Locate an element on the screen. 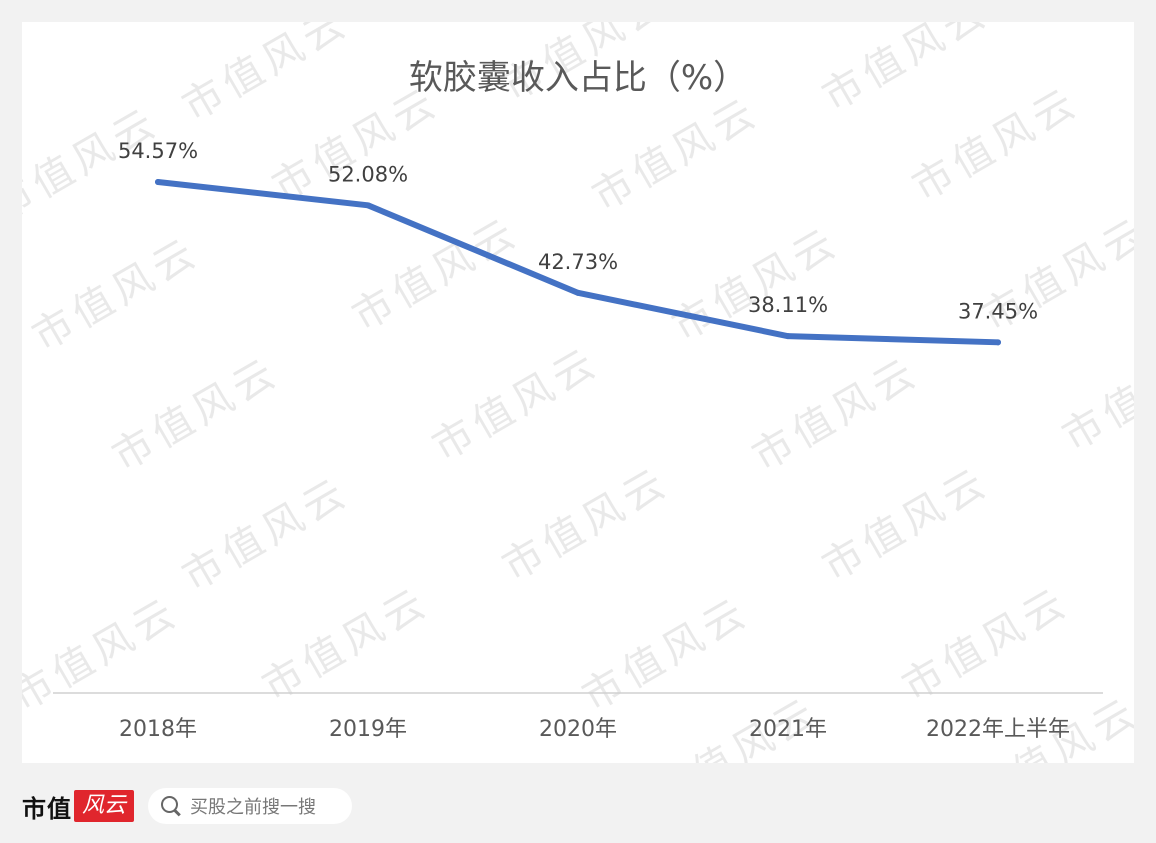  x-tick-label: 2019年 is located at coordinates (368, 729).